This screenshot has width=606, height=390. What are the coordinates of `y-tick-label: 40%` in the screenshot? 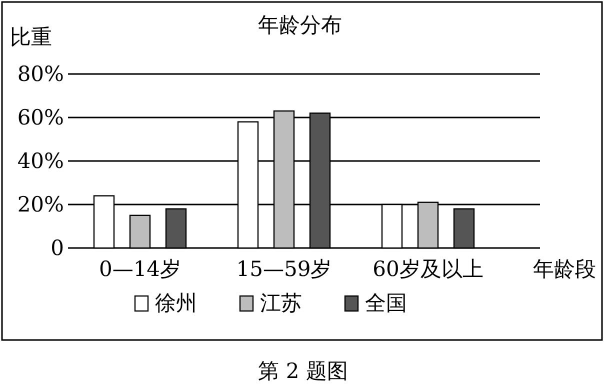 It's located at (40, 161).